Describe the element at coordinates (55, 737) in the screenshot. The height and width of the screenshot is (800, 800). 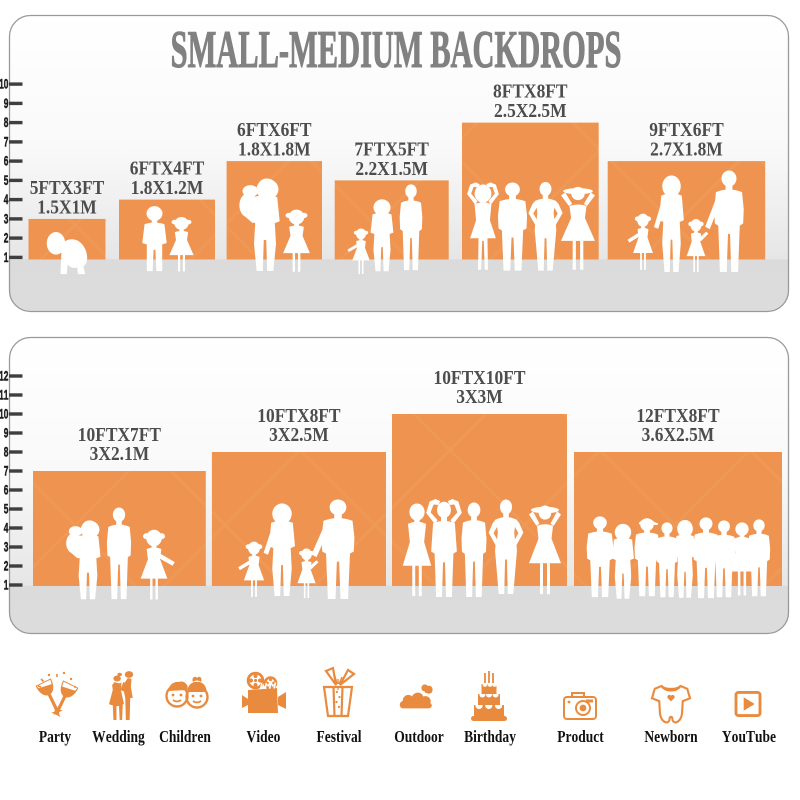
I see `svg-text: Party` at that location.